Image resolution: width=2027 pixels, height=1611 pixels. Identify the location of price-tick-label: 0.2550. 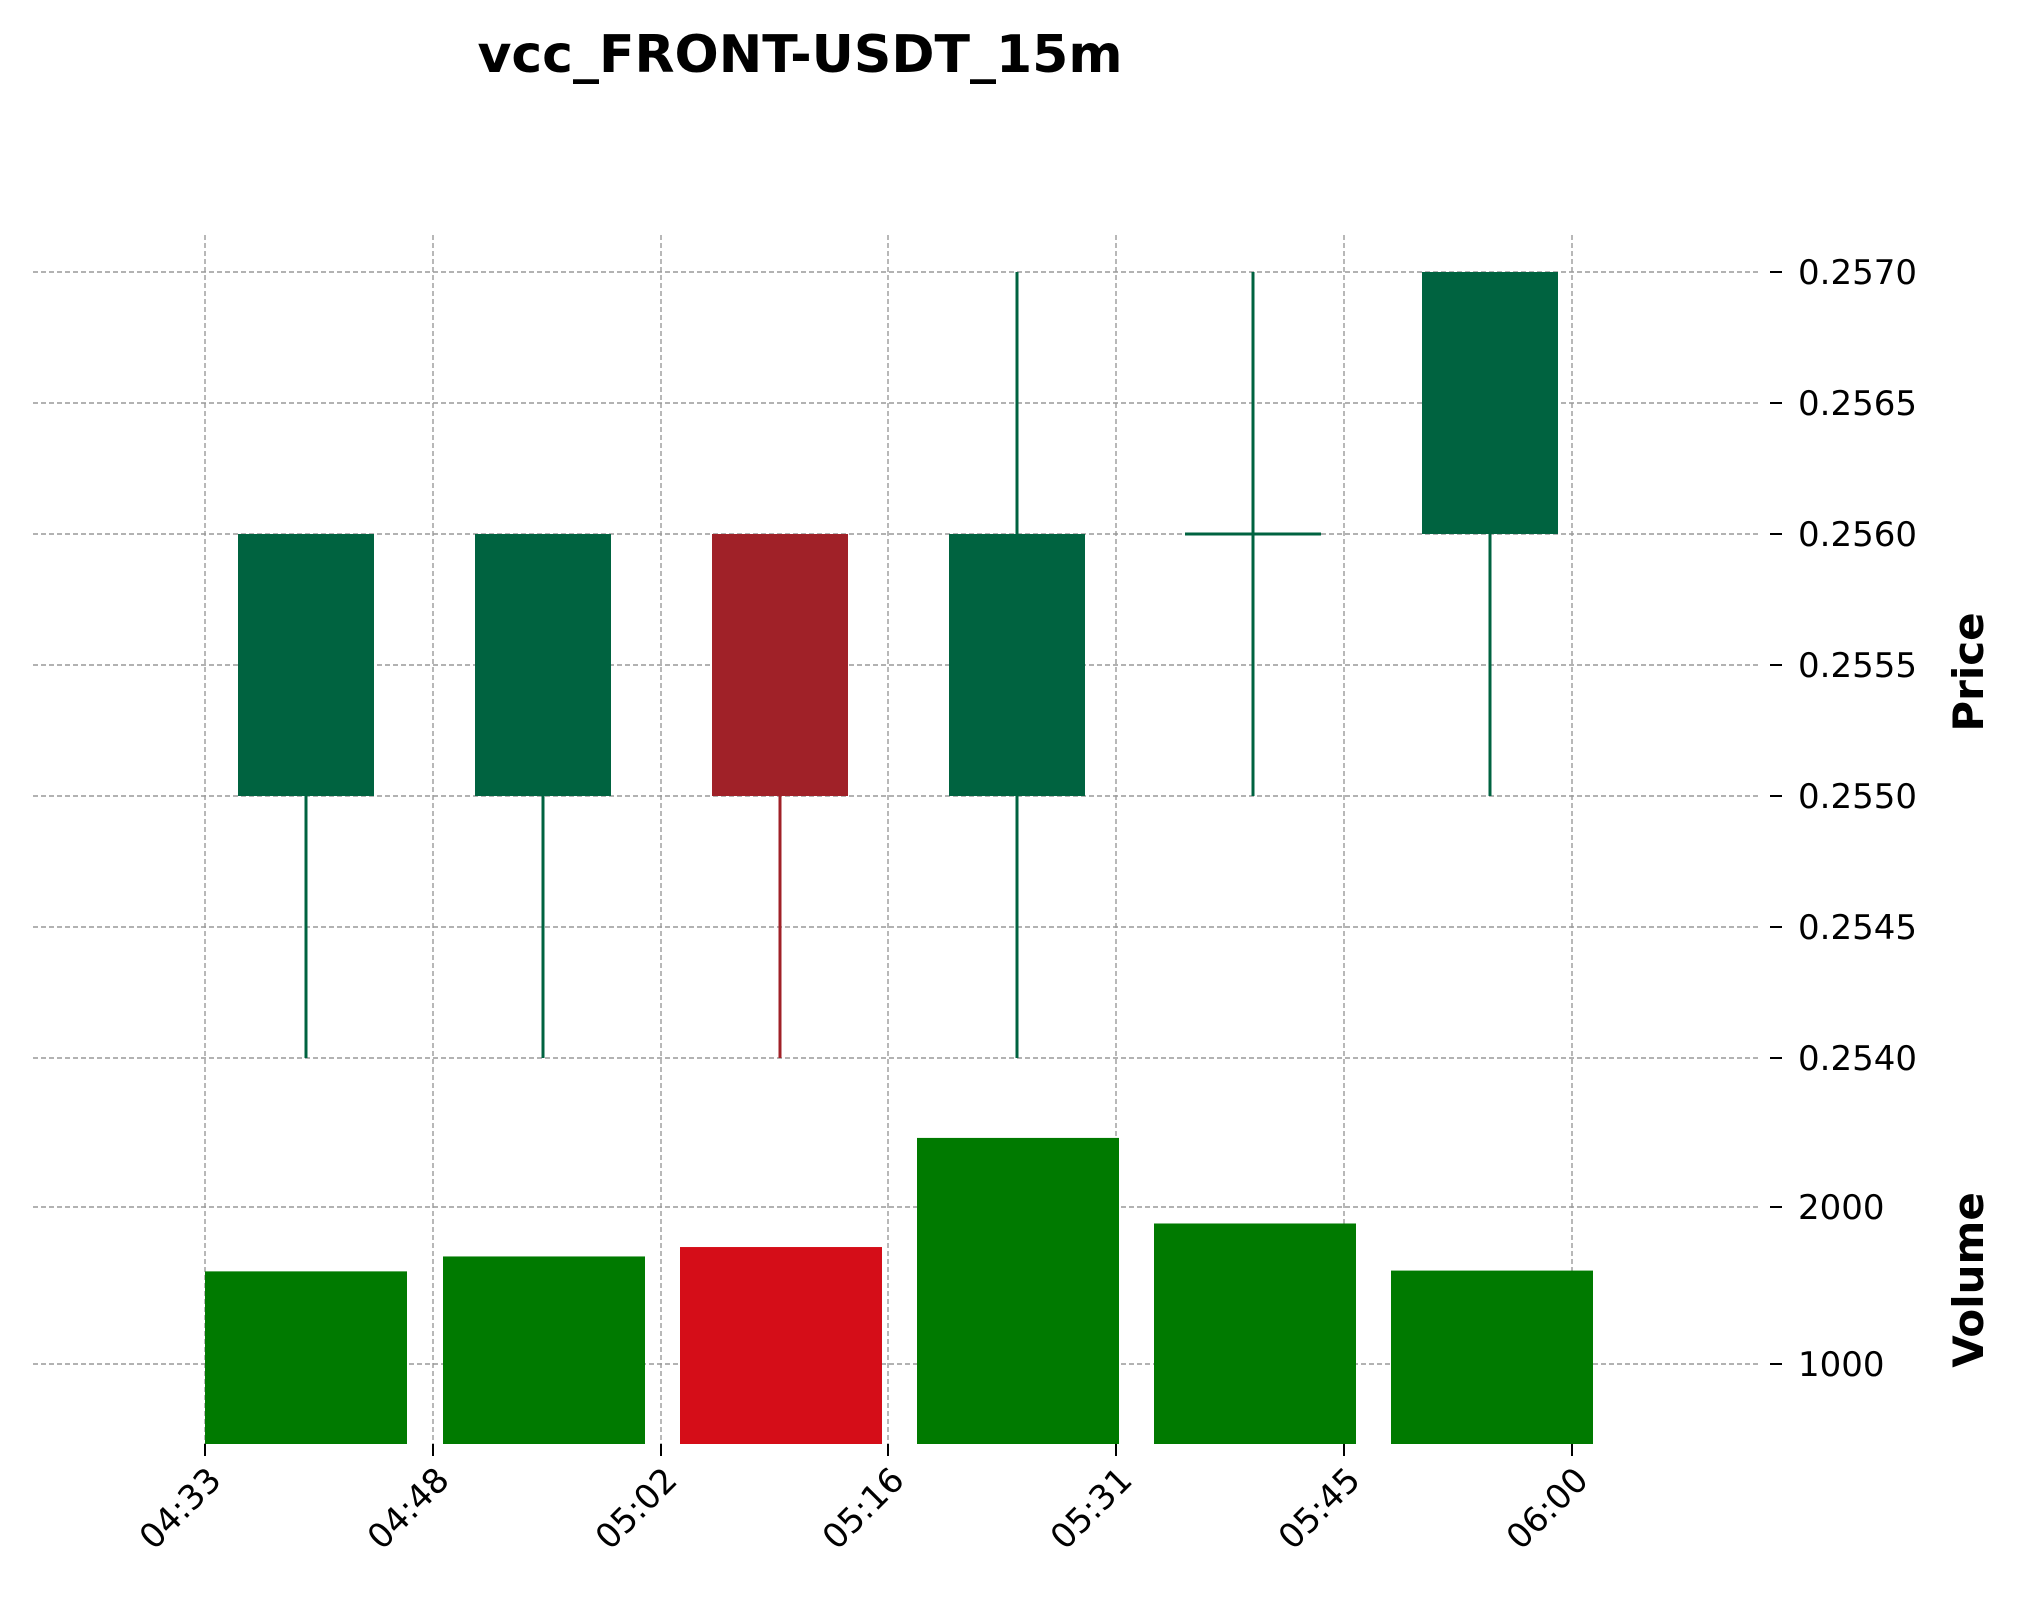
(1857, 797).